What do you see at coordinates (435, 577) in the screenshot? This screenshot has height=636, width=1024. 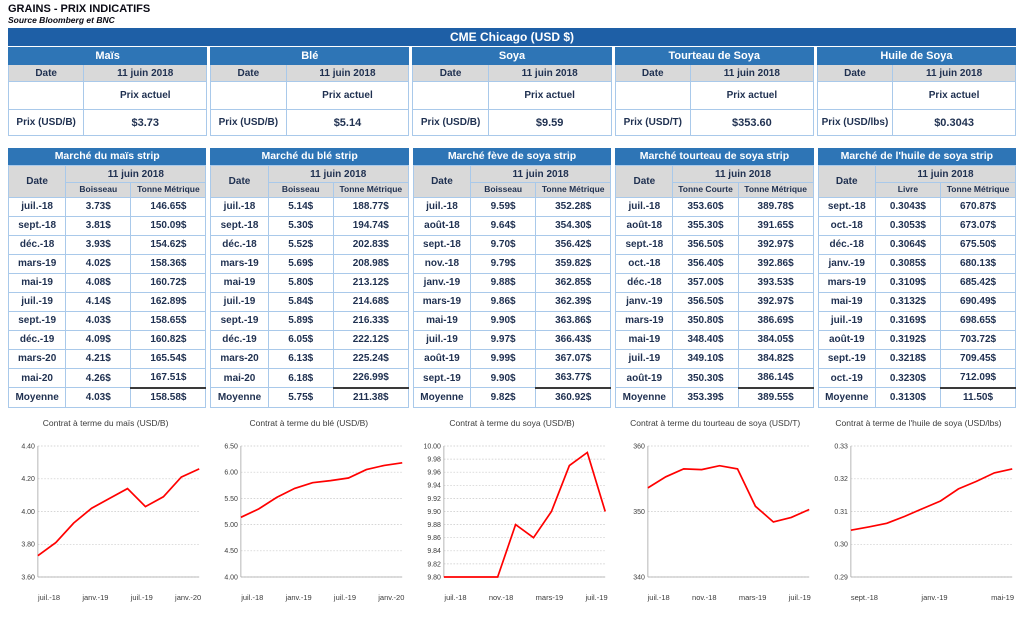 I see `y-tick-label: 9.80` at bounding box center [435, 577].